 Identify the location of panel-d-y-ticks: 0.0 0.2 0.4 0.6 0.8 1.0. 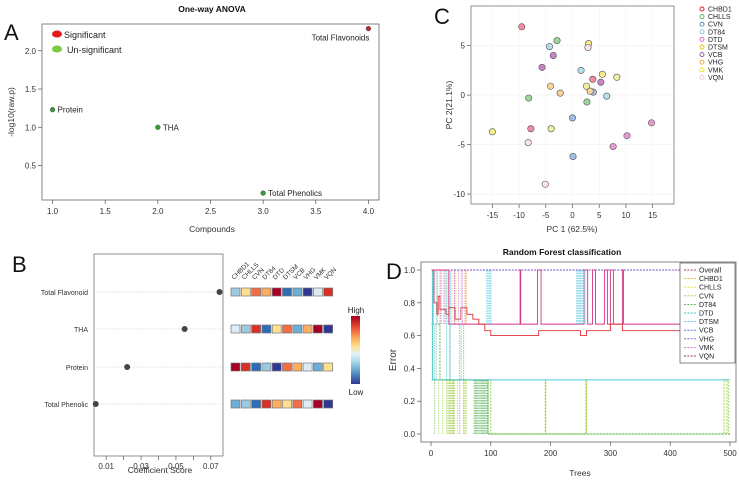
(412, 352).